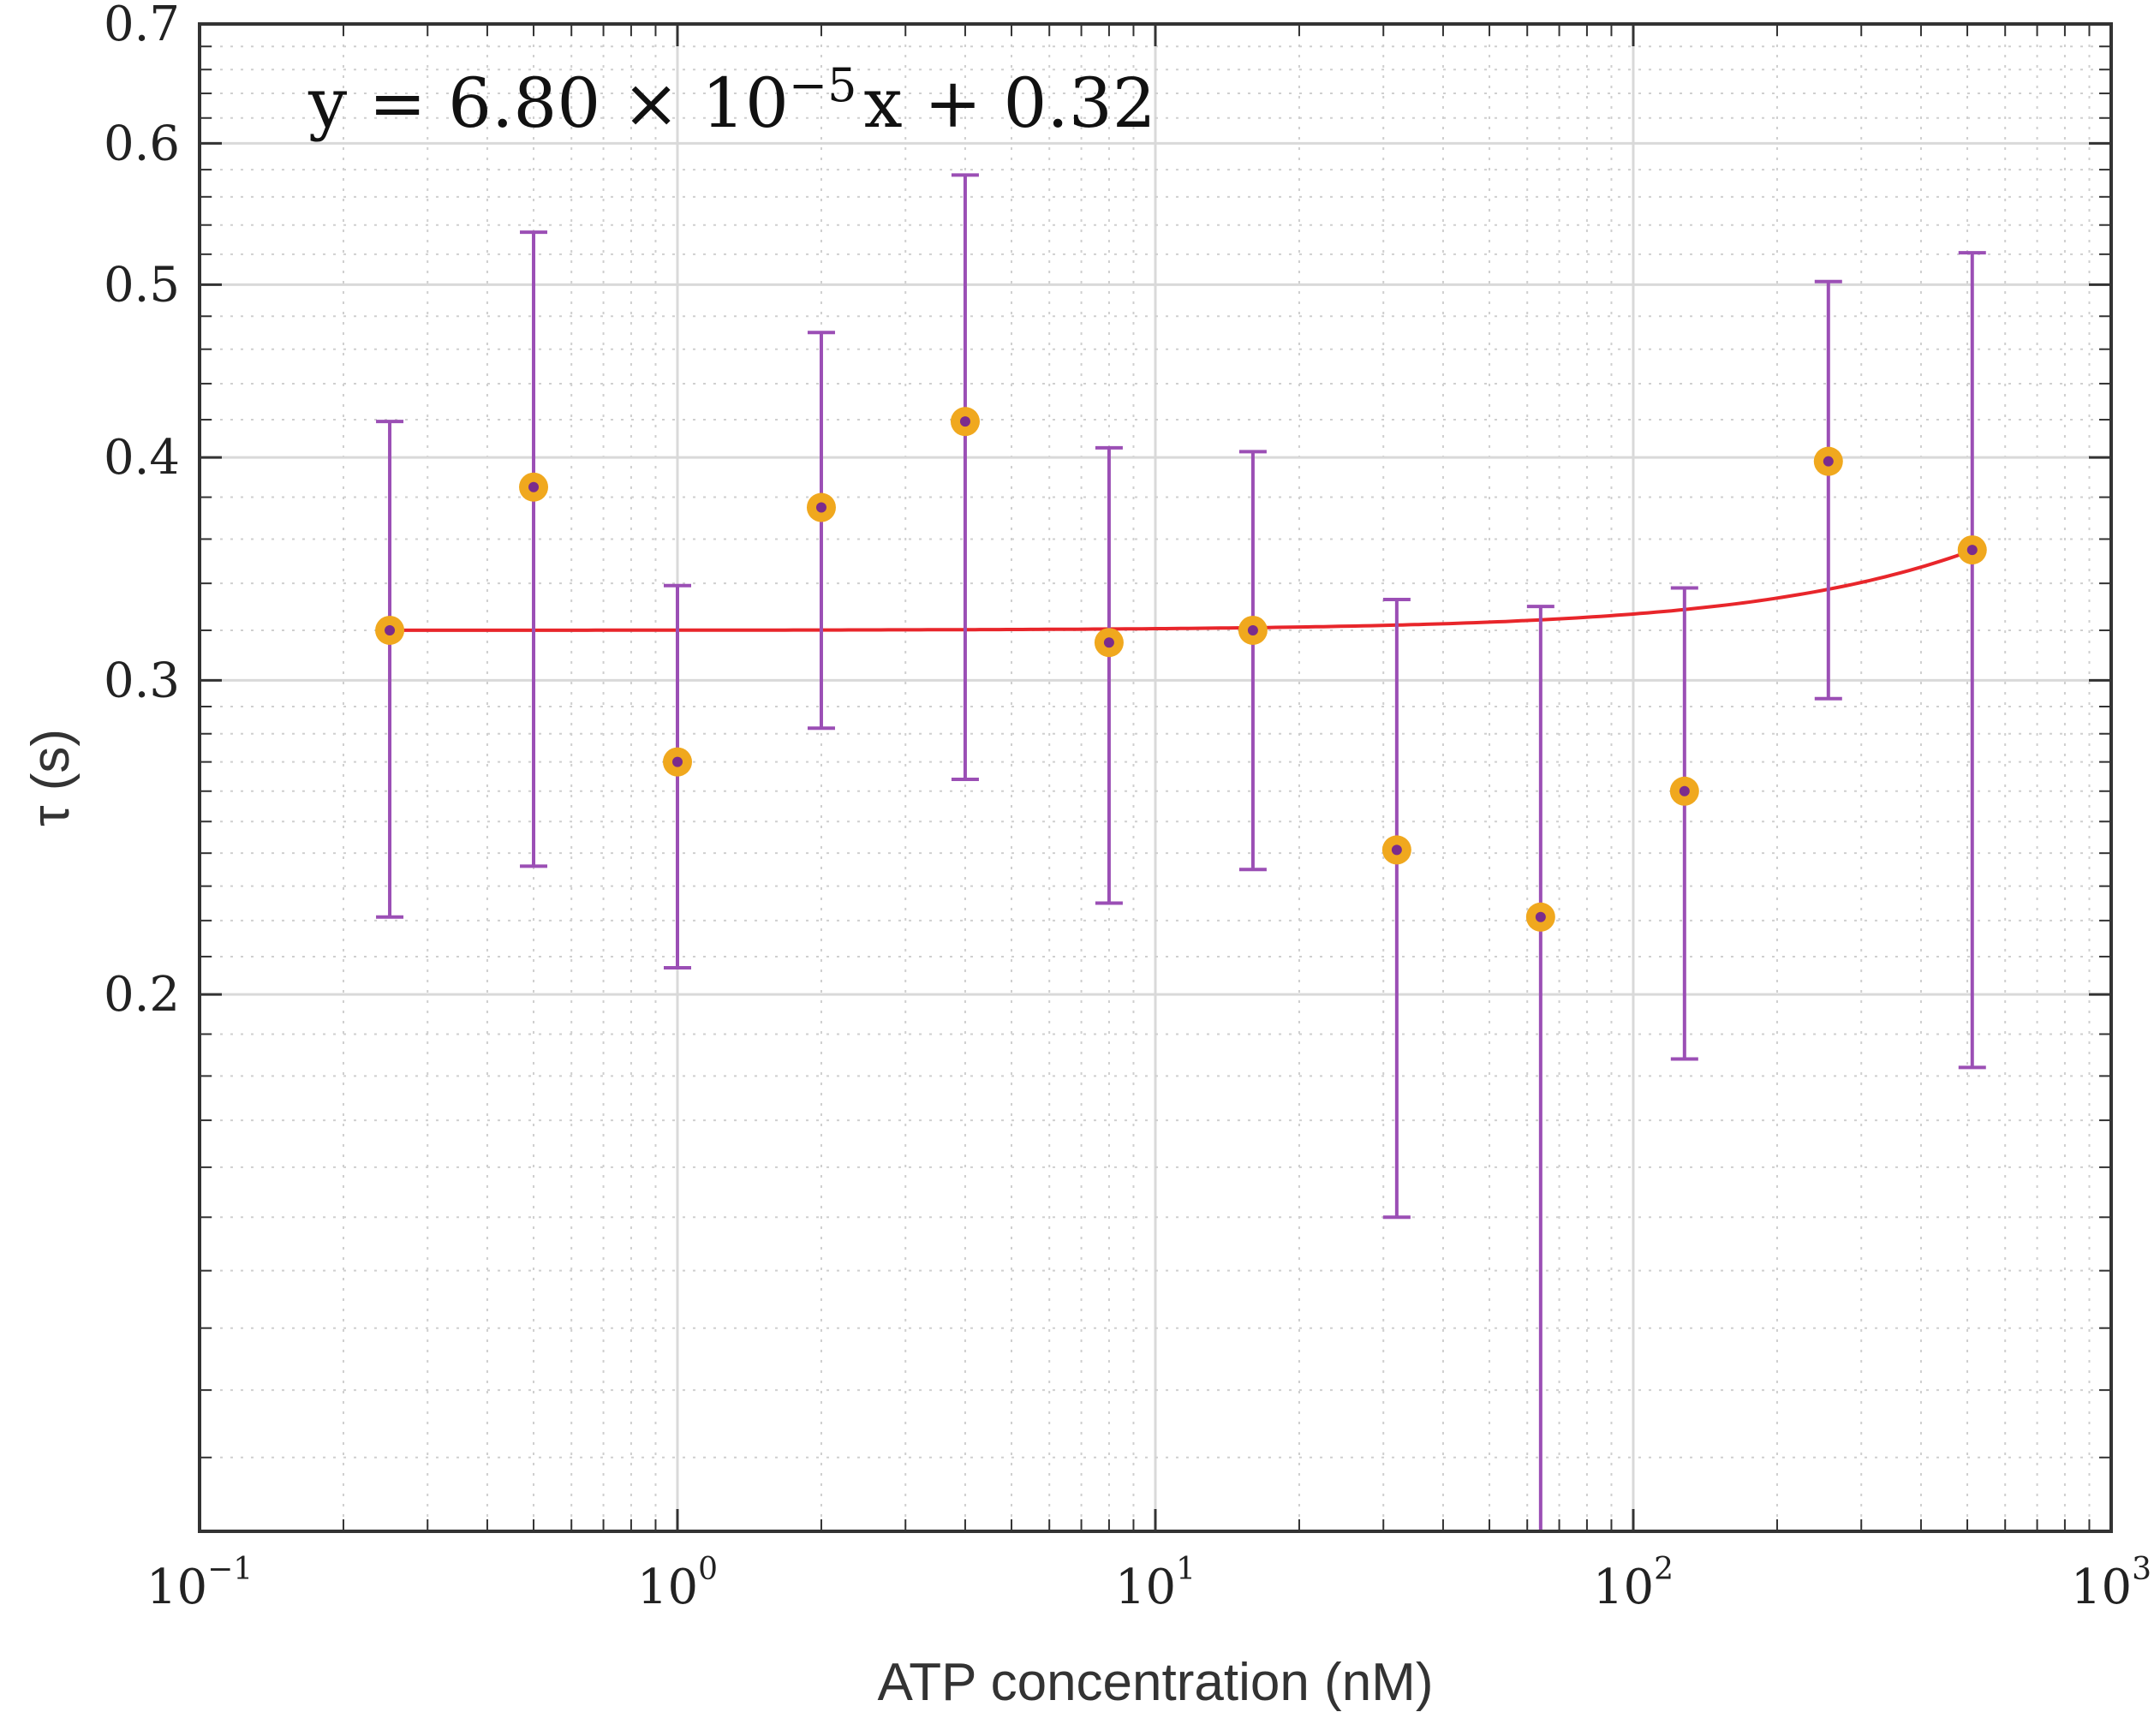 The width and height of the screenshot is (2154, 1736). I want to click on fit-line-group, so click(1181, 590).